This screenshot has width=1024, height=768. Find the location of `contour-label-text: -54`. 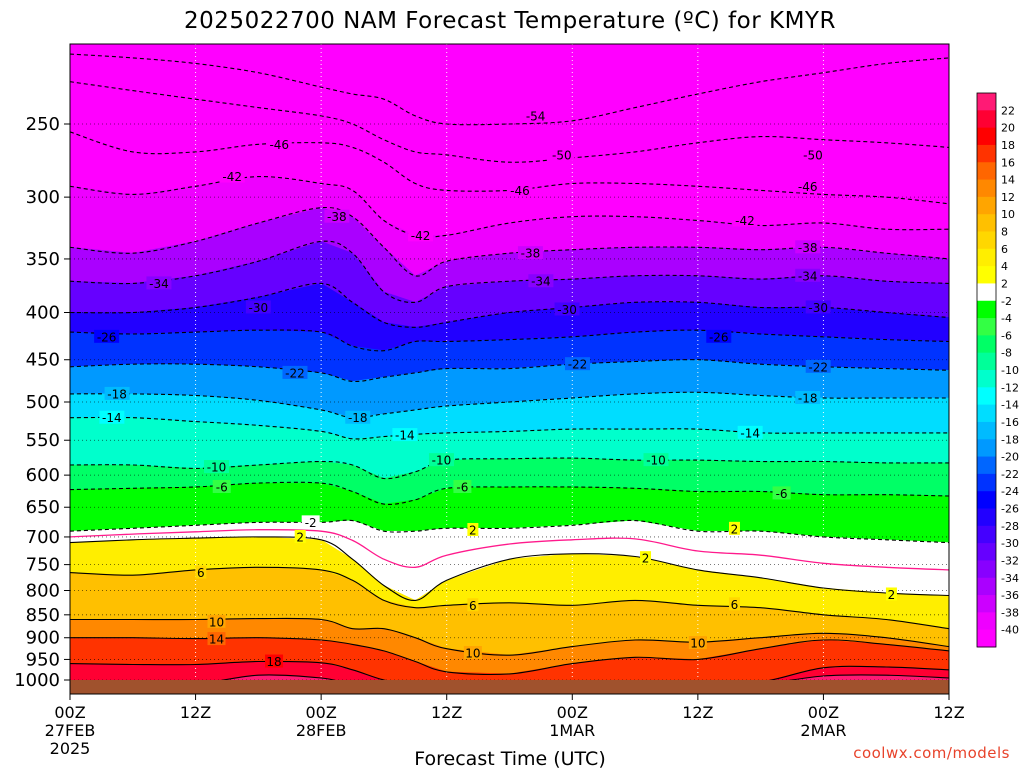

contour-label-text: -54 is located at coordinates (536, 116).